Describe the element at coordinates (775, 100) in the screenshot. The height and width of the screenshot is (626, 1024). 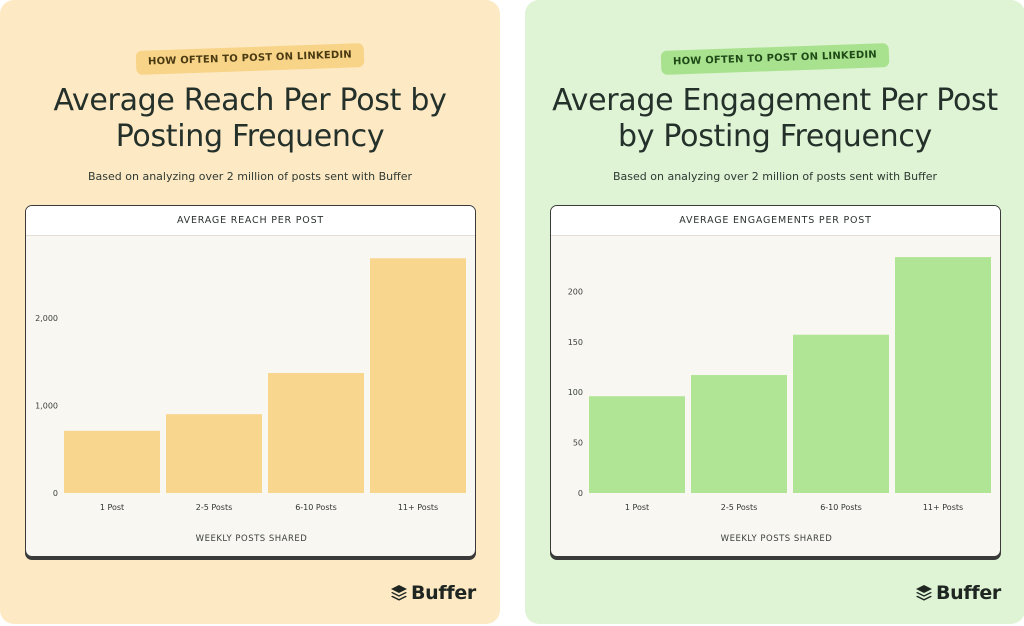
I see `card-title-line1: Average Engagement Per Post` at that location.